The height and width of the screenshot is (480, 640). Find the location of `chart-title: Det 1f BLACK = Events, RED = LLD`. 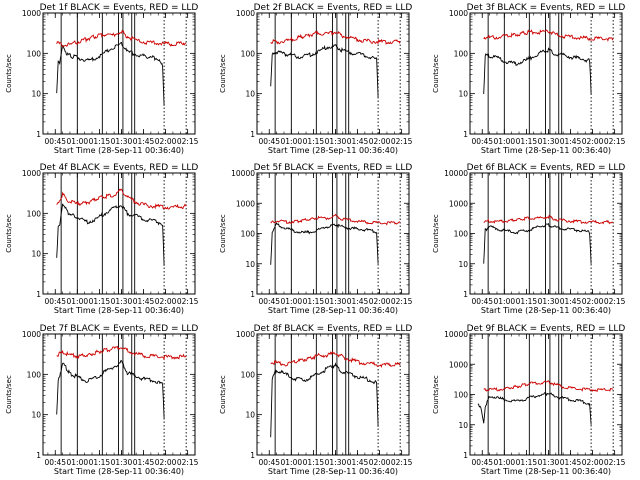

chart-title: Det 1f BLACK = Events, RED = LLD is located at coordinates (119, 8).